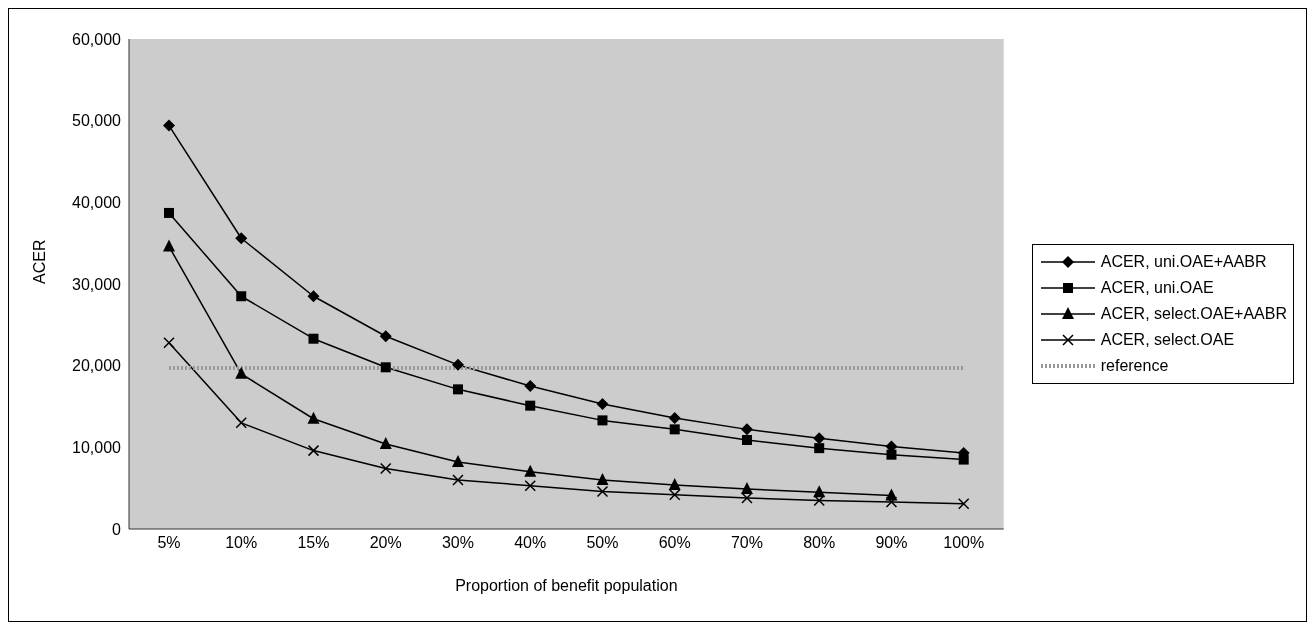 This screenshot has width=1313, height=628. I want to click on x-tick-label: 100%, so click(964, 543).